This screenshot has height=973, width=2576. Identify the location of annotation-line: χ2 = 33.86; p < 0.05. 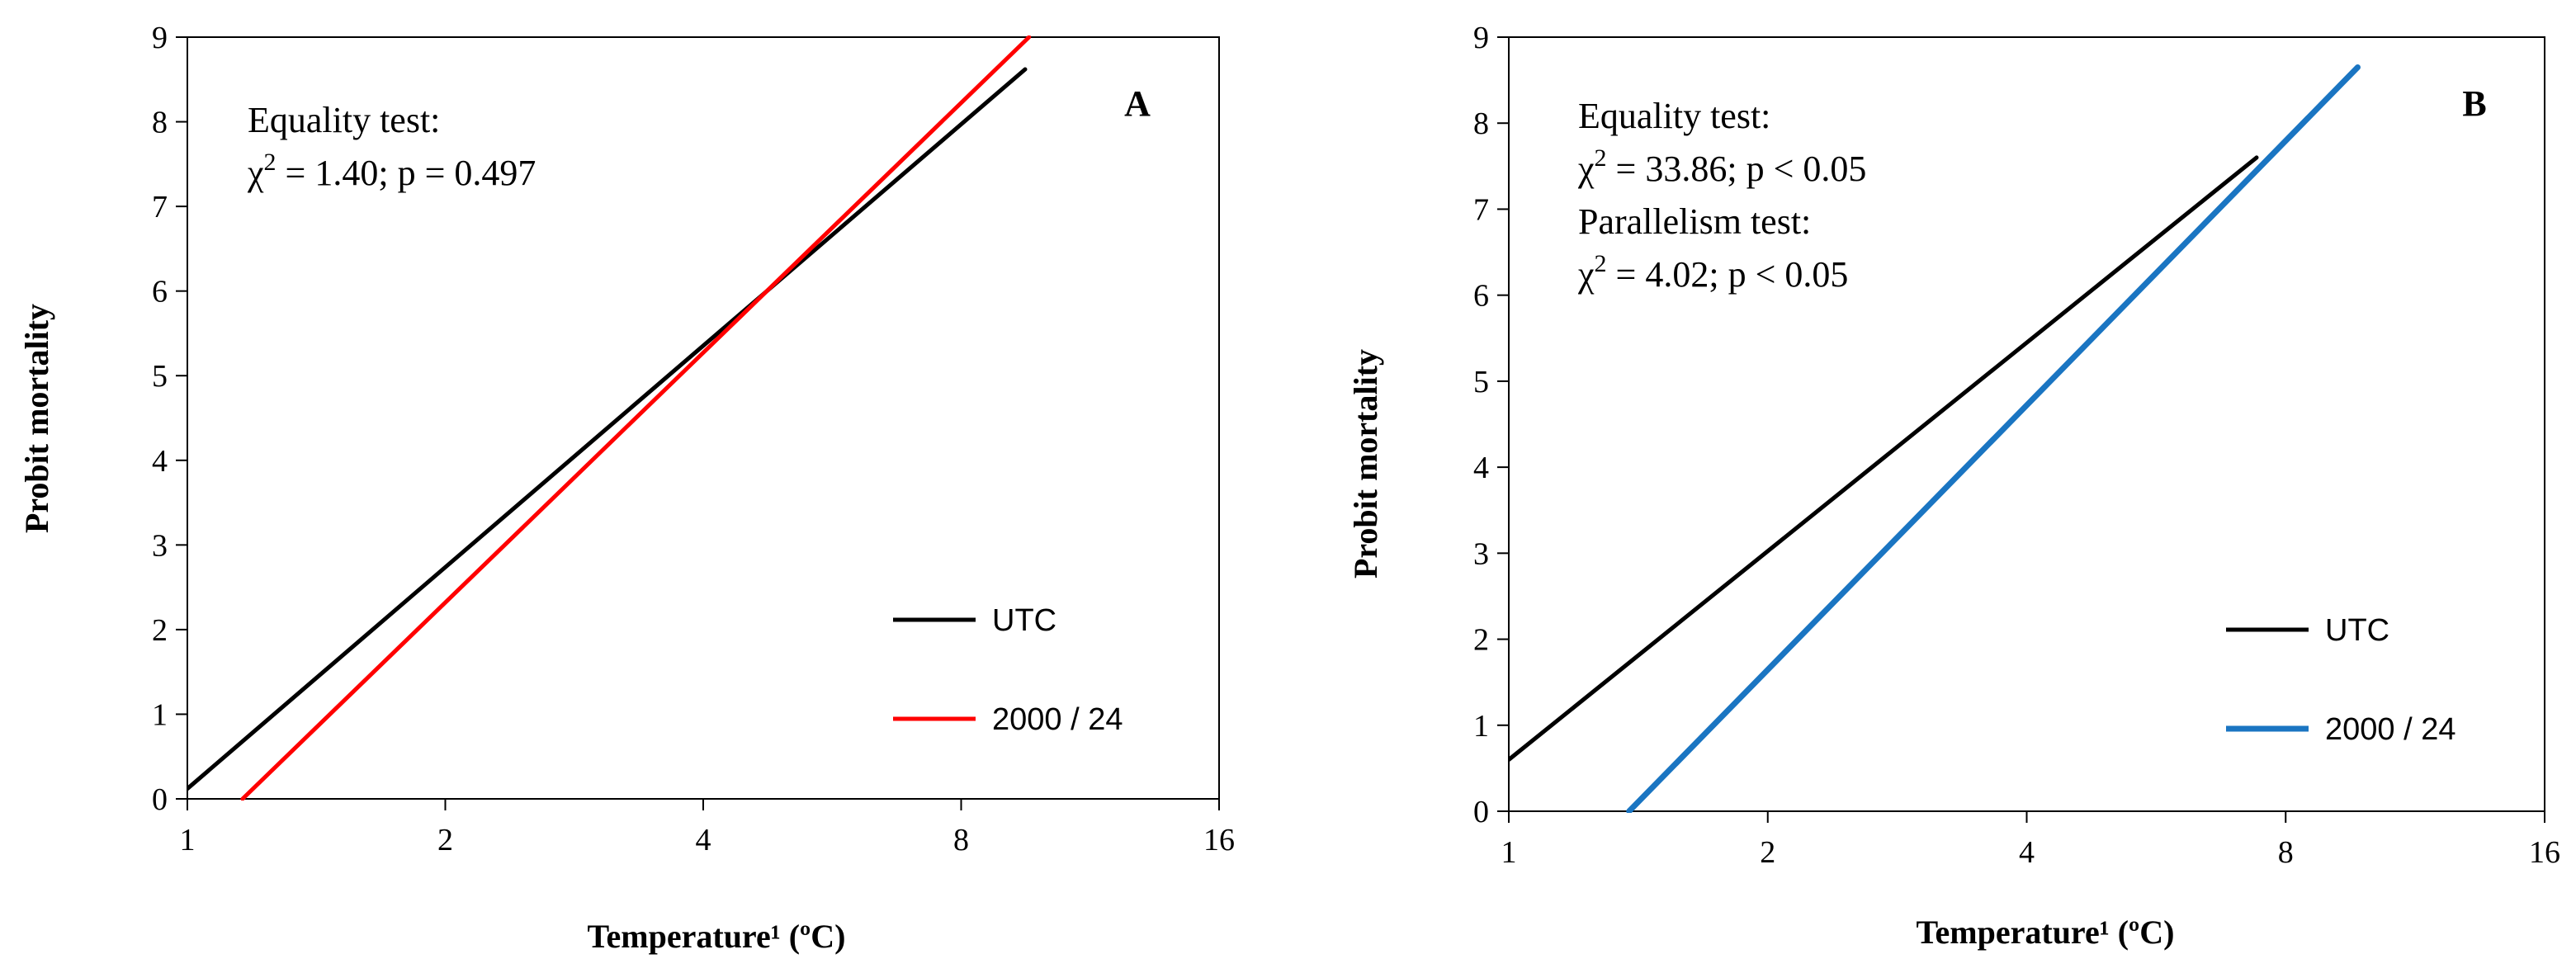
(1721, 166).